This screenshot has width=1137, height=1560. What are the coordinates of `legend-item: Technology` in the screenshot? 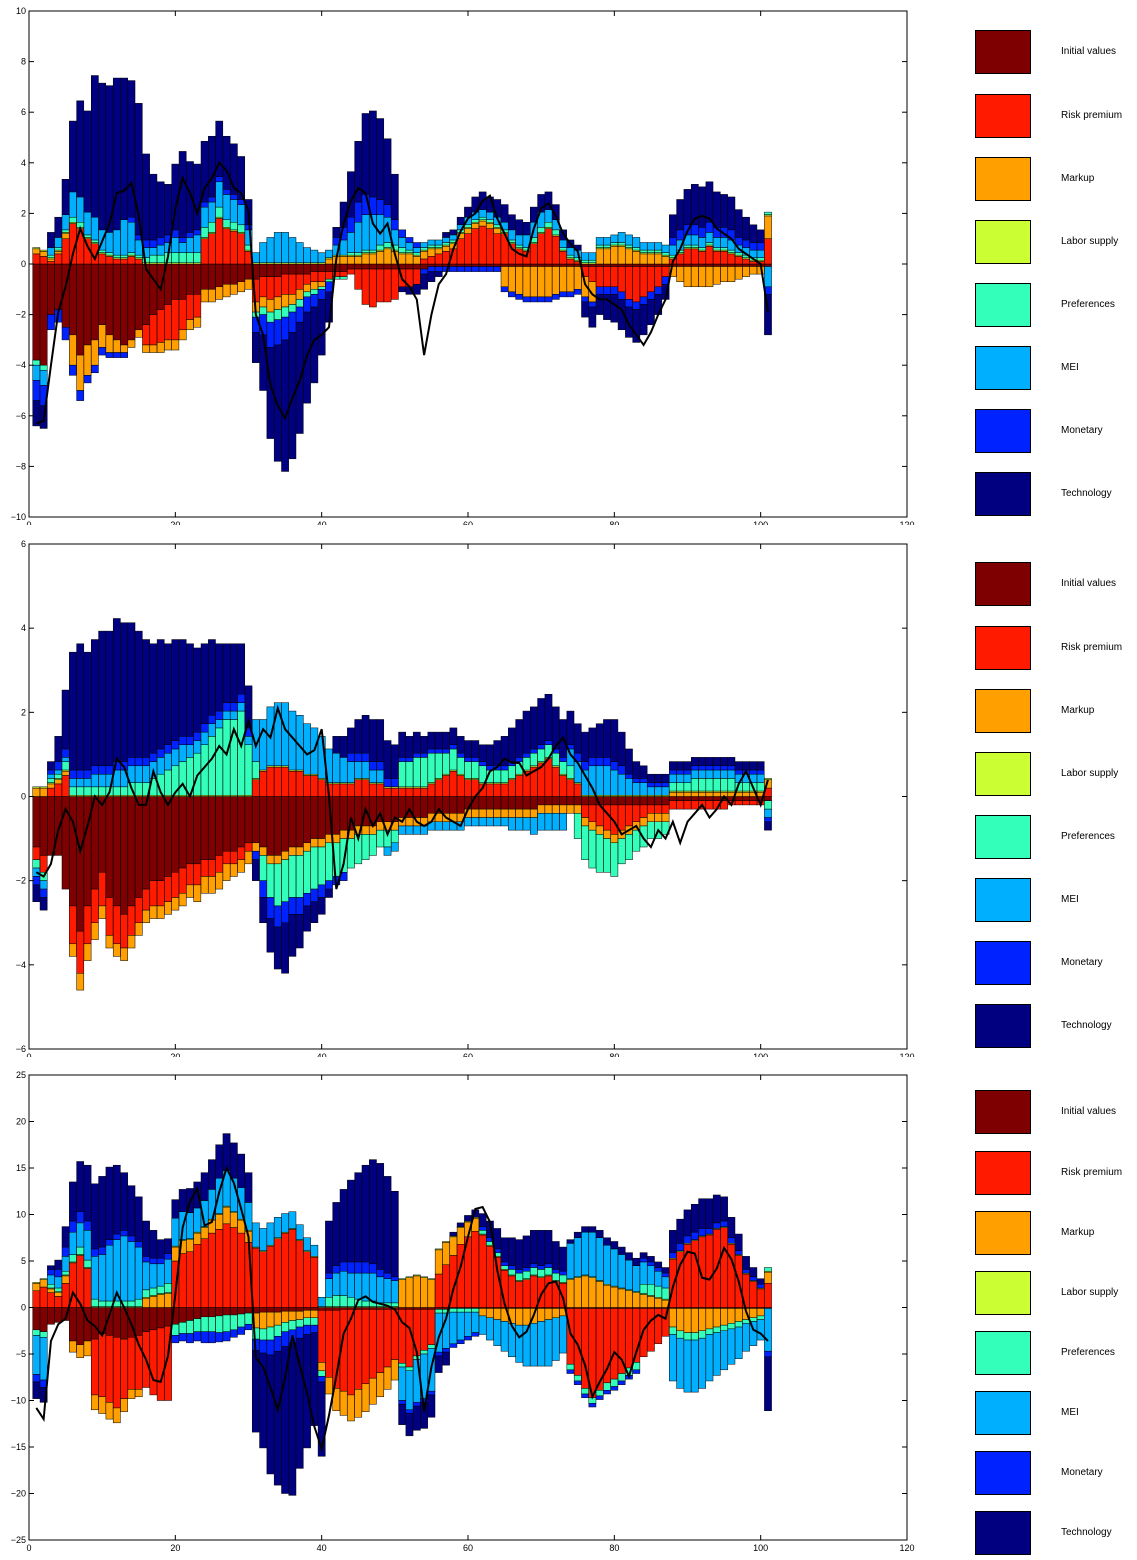 It's located at (1056, 494).